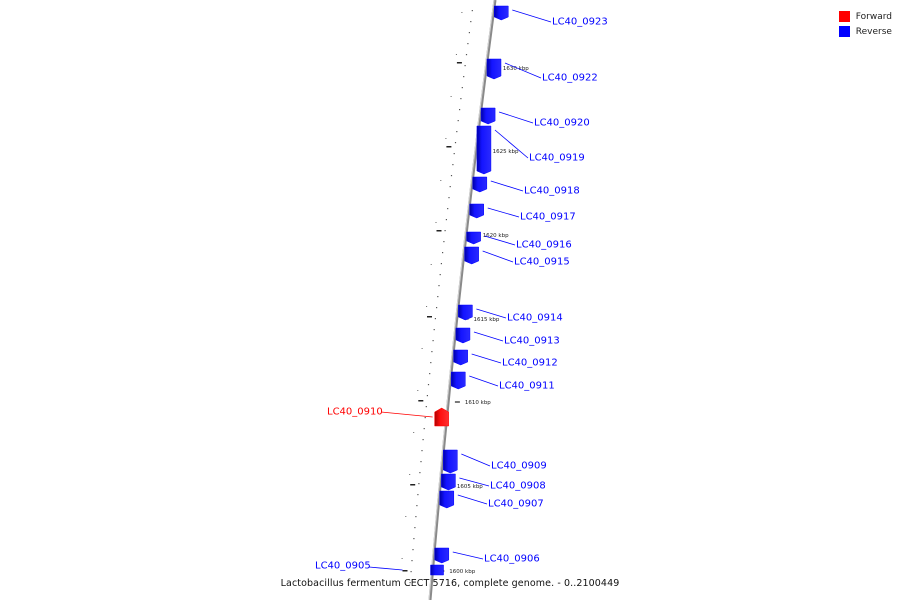  I want to click on gene-label: LC40_0912, so click(530, 363).